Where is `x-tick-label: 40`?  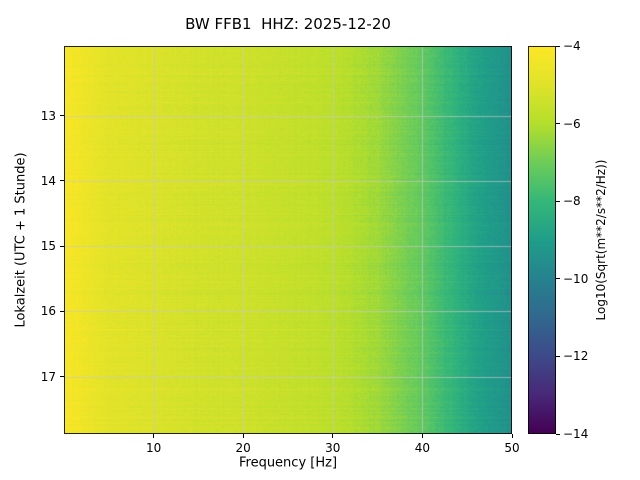 x-tick-label: 40 is located at coordinates (422, 448).